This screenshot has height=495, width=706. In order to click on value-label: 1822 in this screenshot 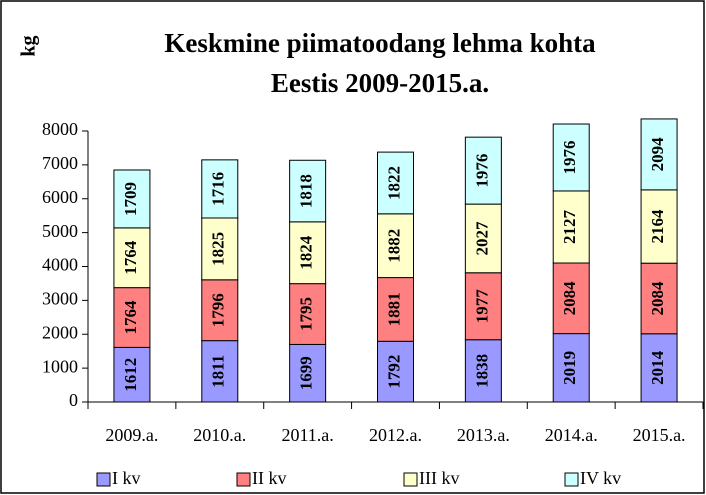, I will do `click(393, 183)`.